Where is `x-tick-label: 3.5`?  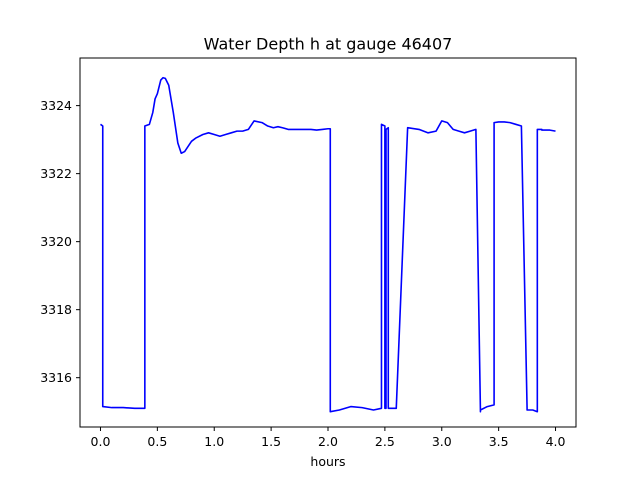 x-tick-label: 3.5 is located at coordinates (499, 441).